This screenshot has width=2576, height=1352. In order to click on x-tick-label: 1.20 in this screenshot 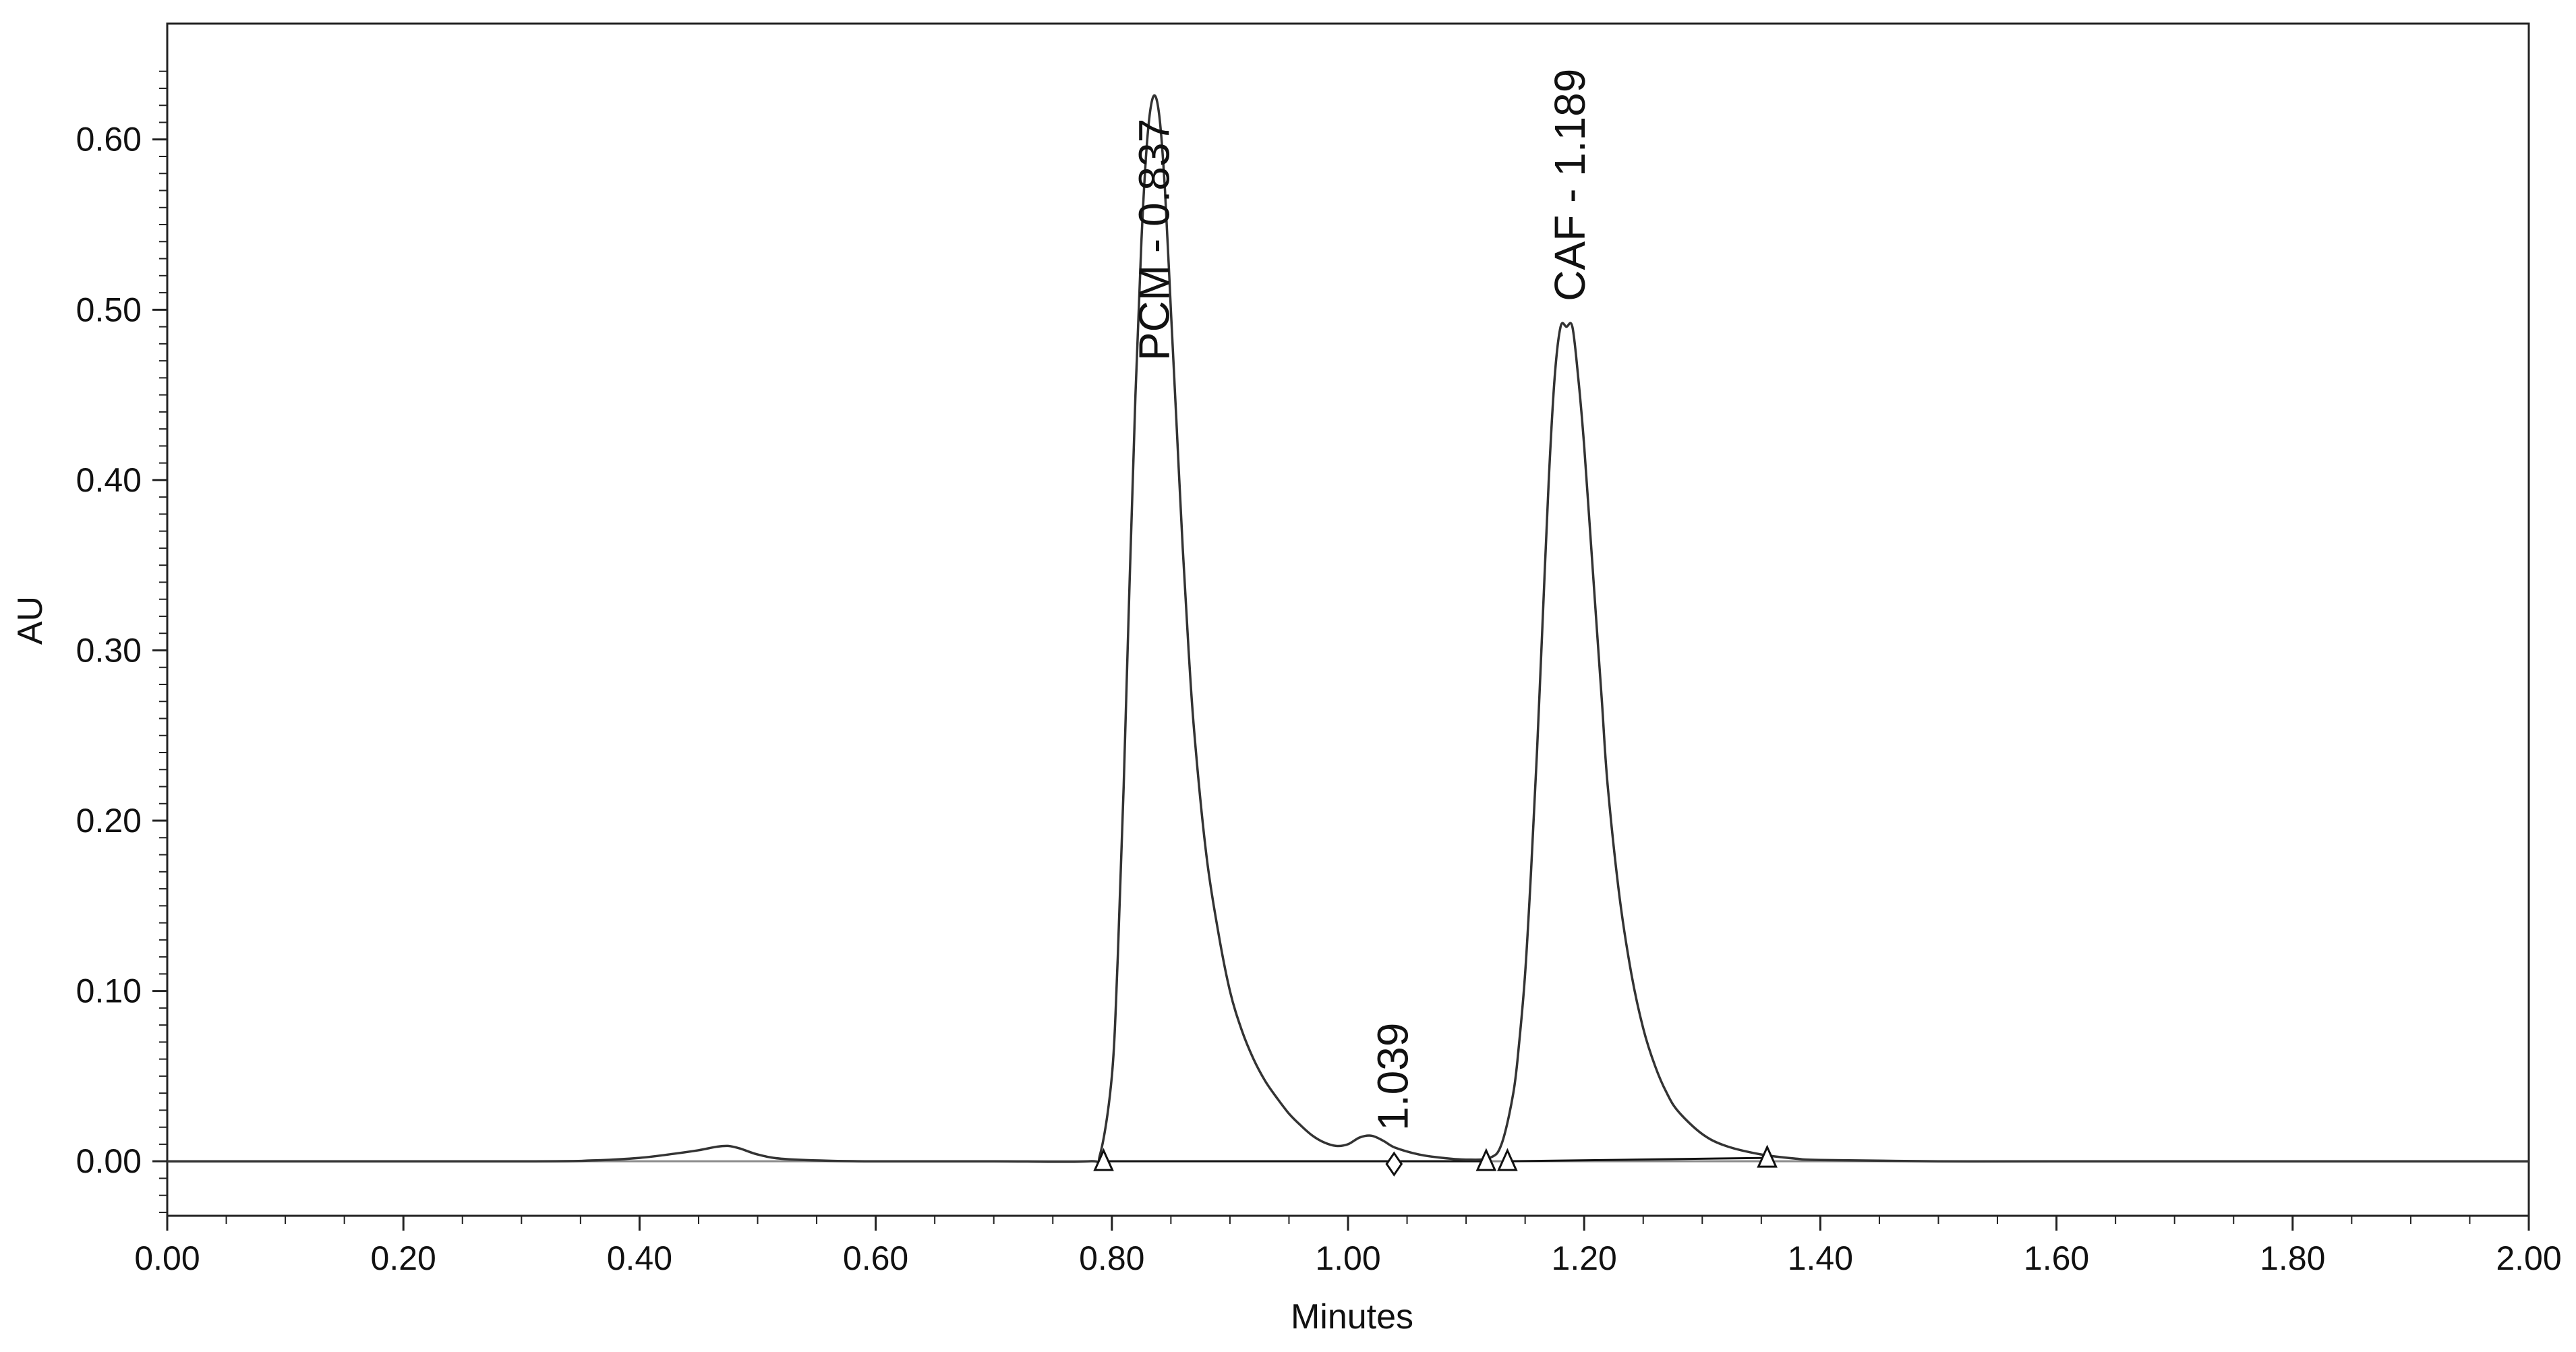, I will do `click(1585, 1258)`.